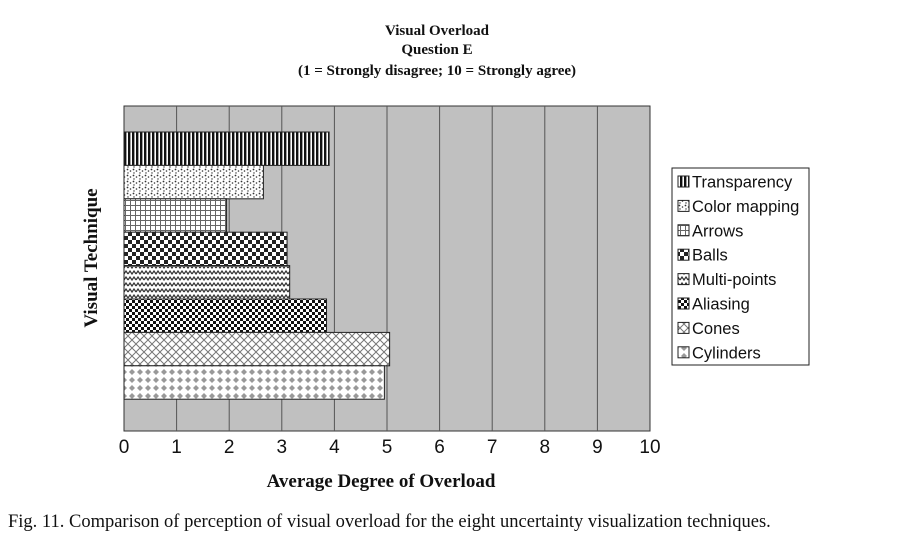 The height and width of the screenshot is (543, 897). What do you see at coordinates (225, 315) in the screenshot?
I see `bar-aliasing` at bounding box center [225, 315].